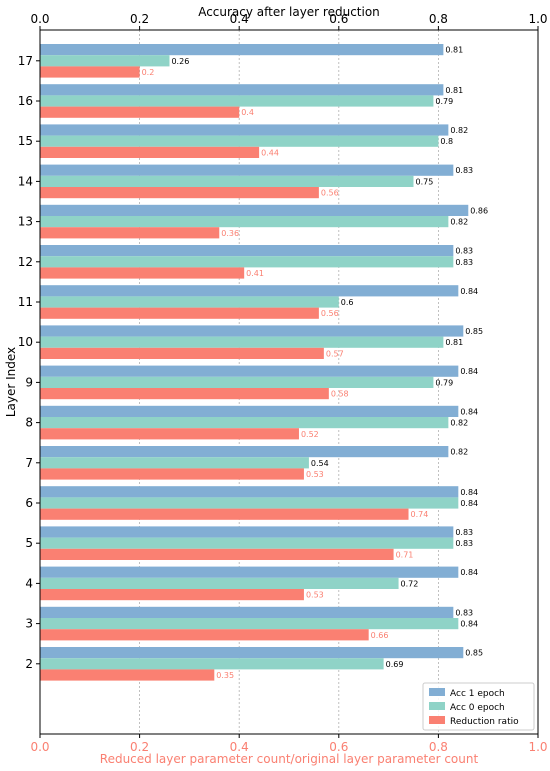 The height and width of the screenshot is (771, 550). What do you see at coordinates (25, 262) in the screenshot?
I see `y-tick-label: 12` at bounding box center [25, 262].